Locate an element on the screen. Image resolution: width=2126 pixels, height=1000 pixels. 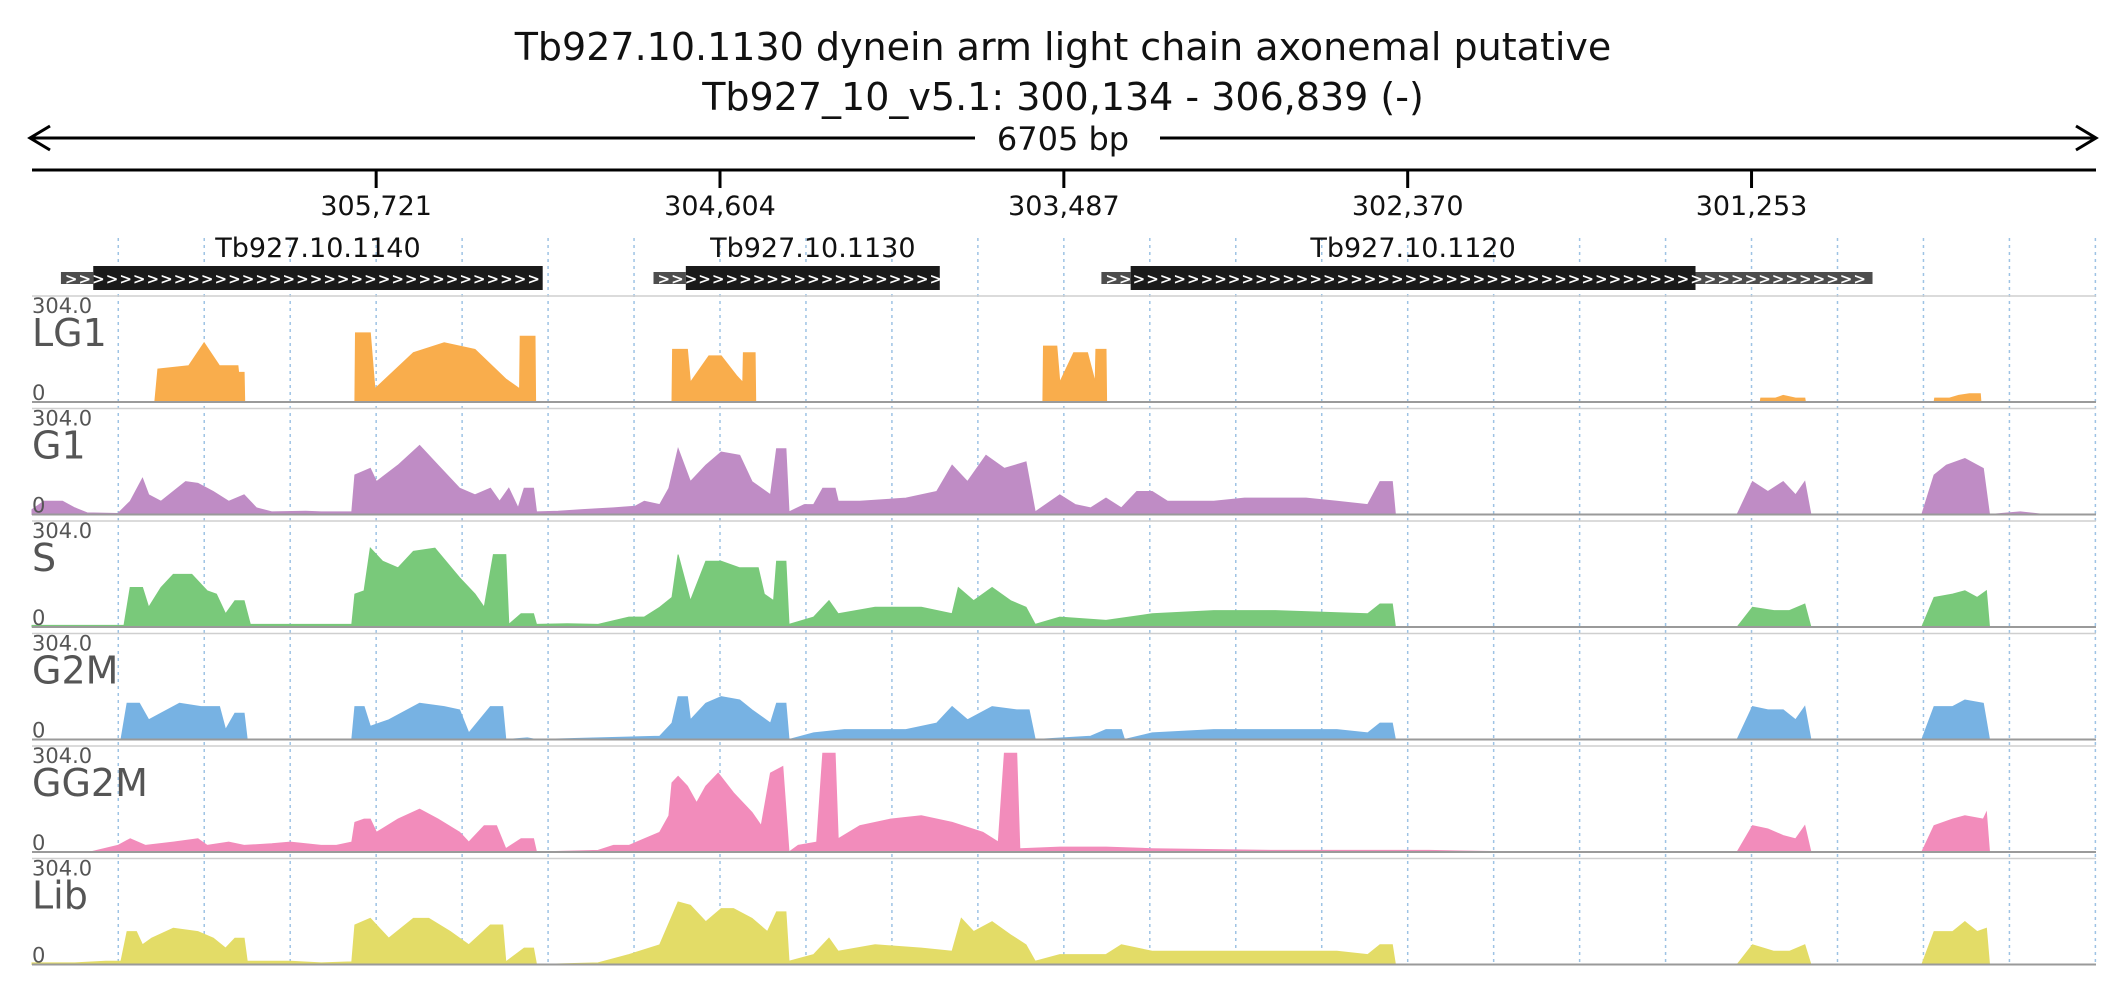
x-tick-label: 301,253 is located at coordinates (1752, 206).